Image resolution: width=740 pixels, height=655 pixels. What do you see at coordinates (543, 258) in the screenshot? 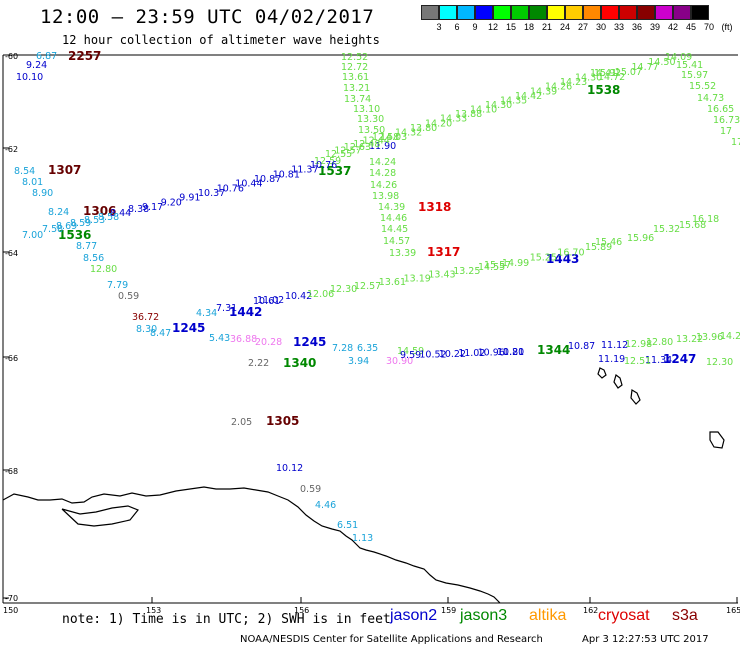
I see `swh-value: 15.25` at bounding box center [543, 258].